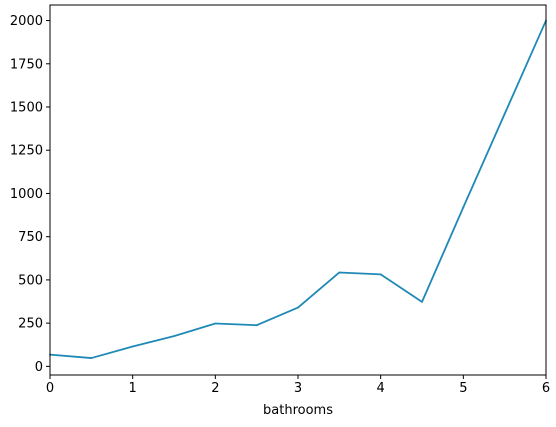  What do you see at coordinates (26, 151) in the screenshot?
I see `y-tick-label: 1250` at bounding box center [26, 151].